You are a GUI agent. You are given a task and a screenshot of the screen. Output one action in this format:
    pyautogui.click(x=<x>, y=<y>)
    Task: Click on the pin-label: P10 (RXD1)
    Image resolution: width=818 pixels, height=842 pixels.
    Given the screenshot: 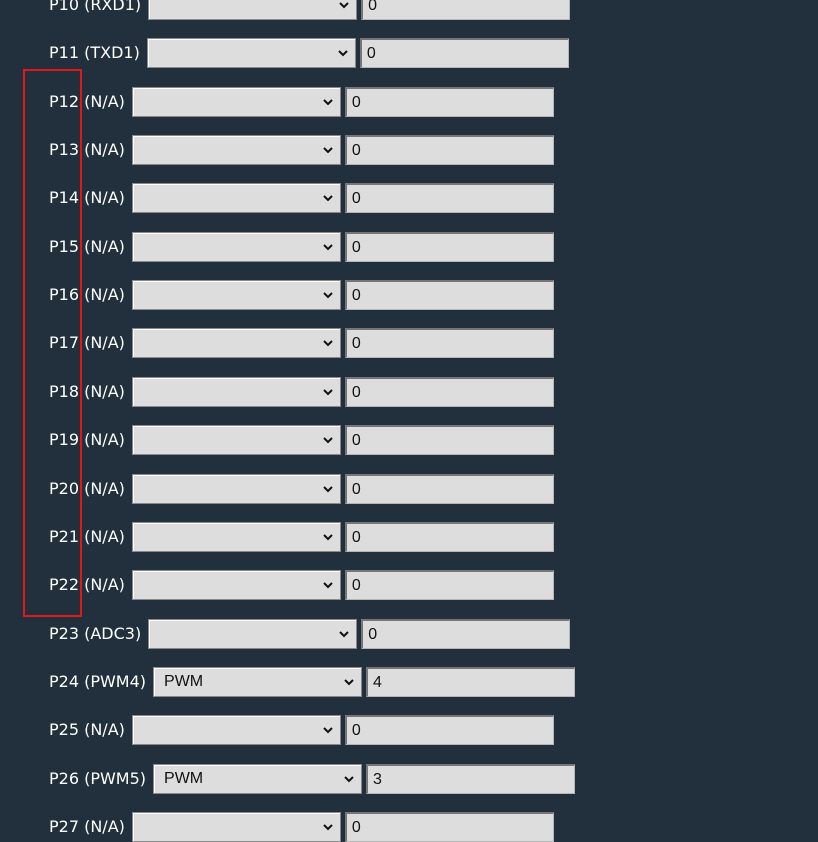 What is the action you would take?
    pyautogui.click(x=95, y=7)
    